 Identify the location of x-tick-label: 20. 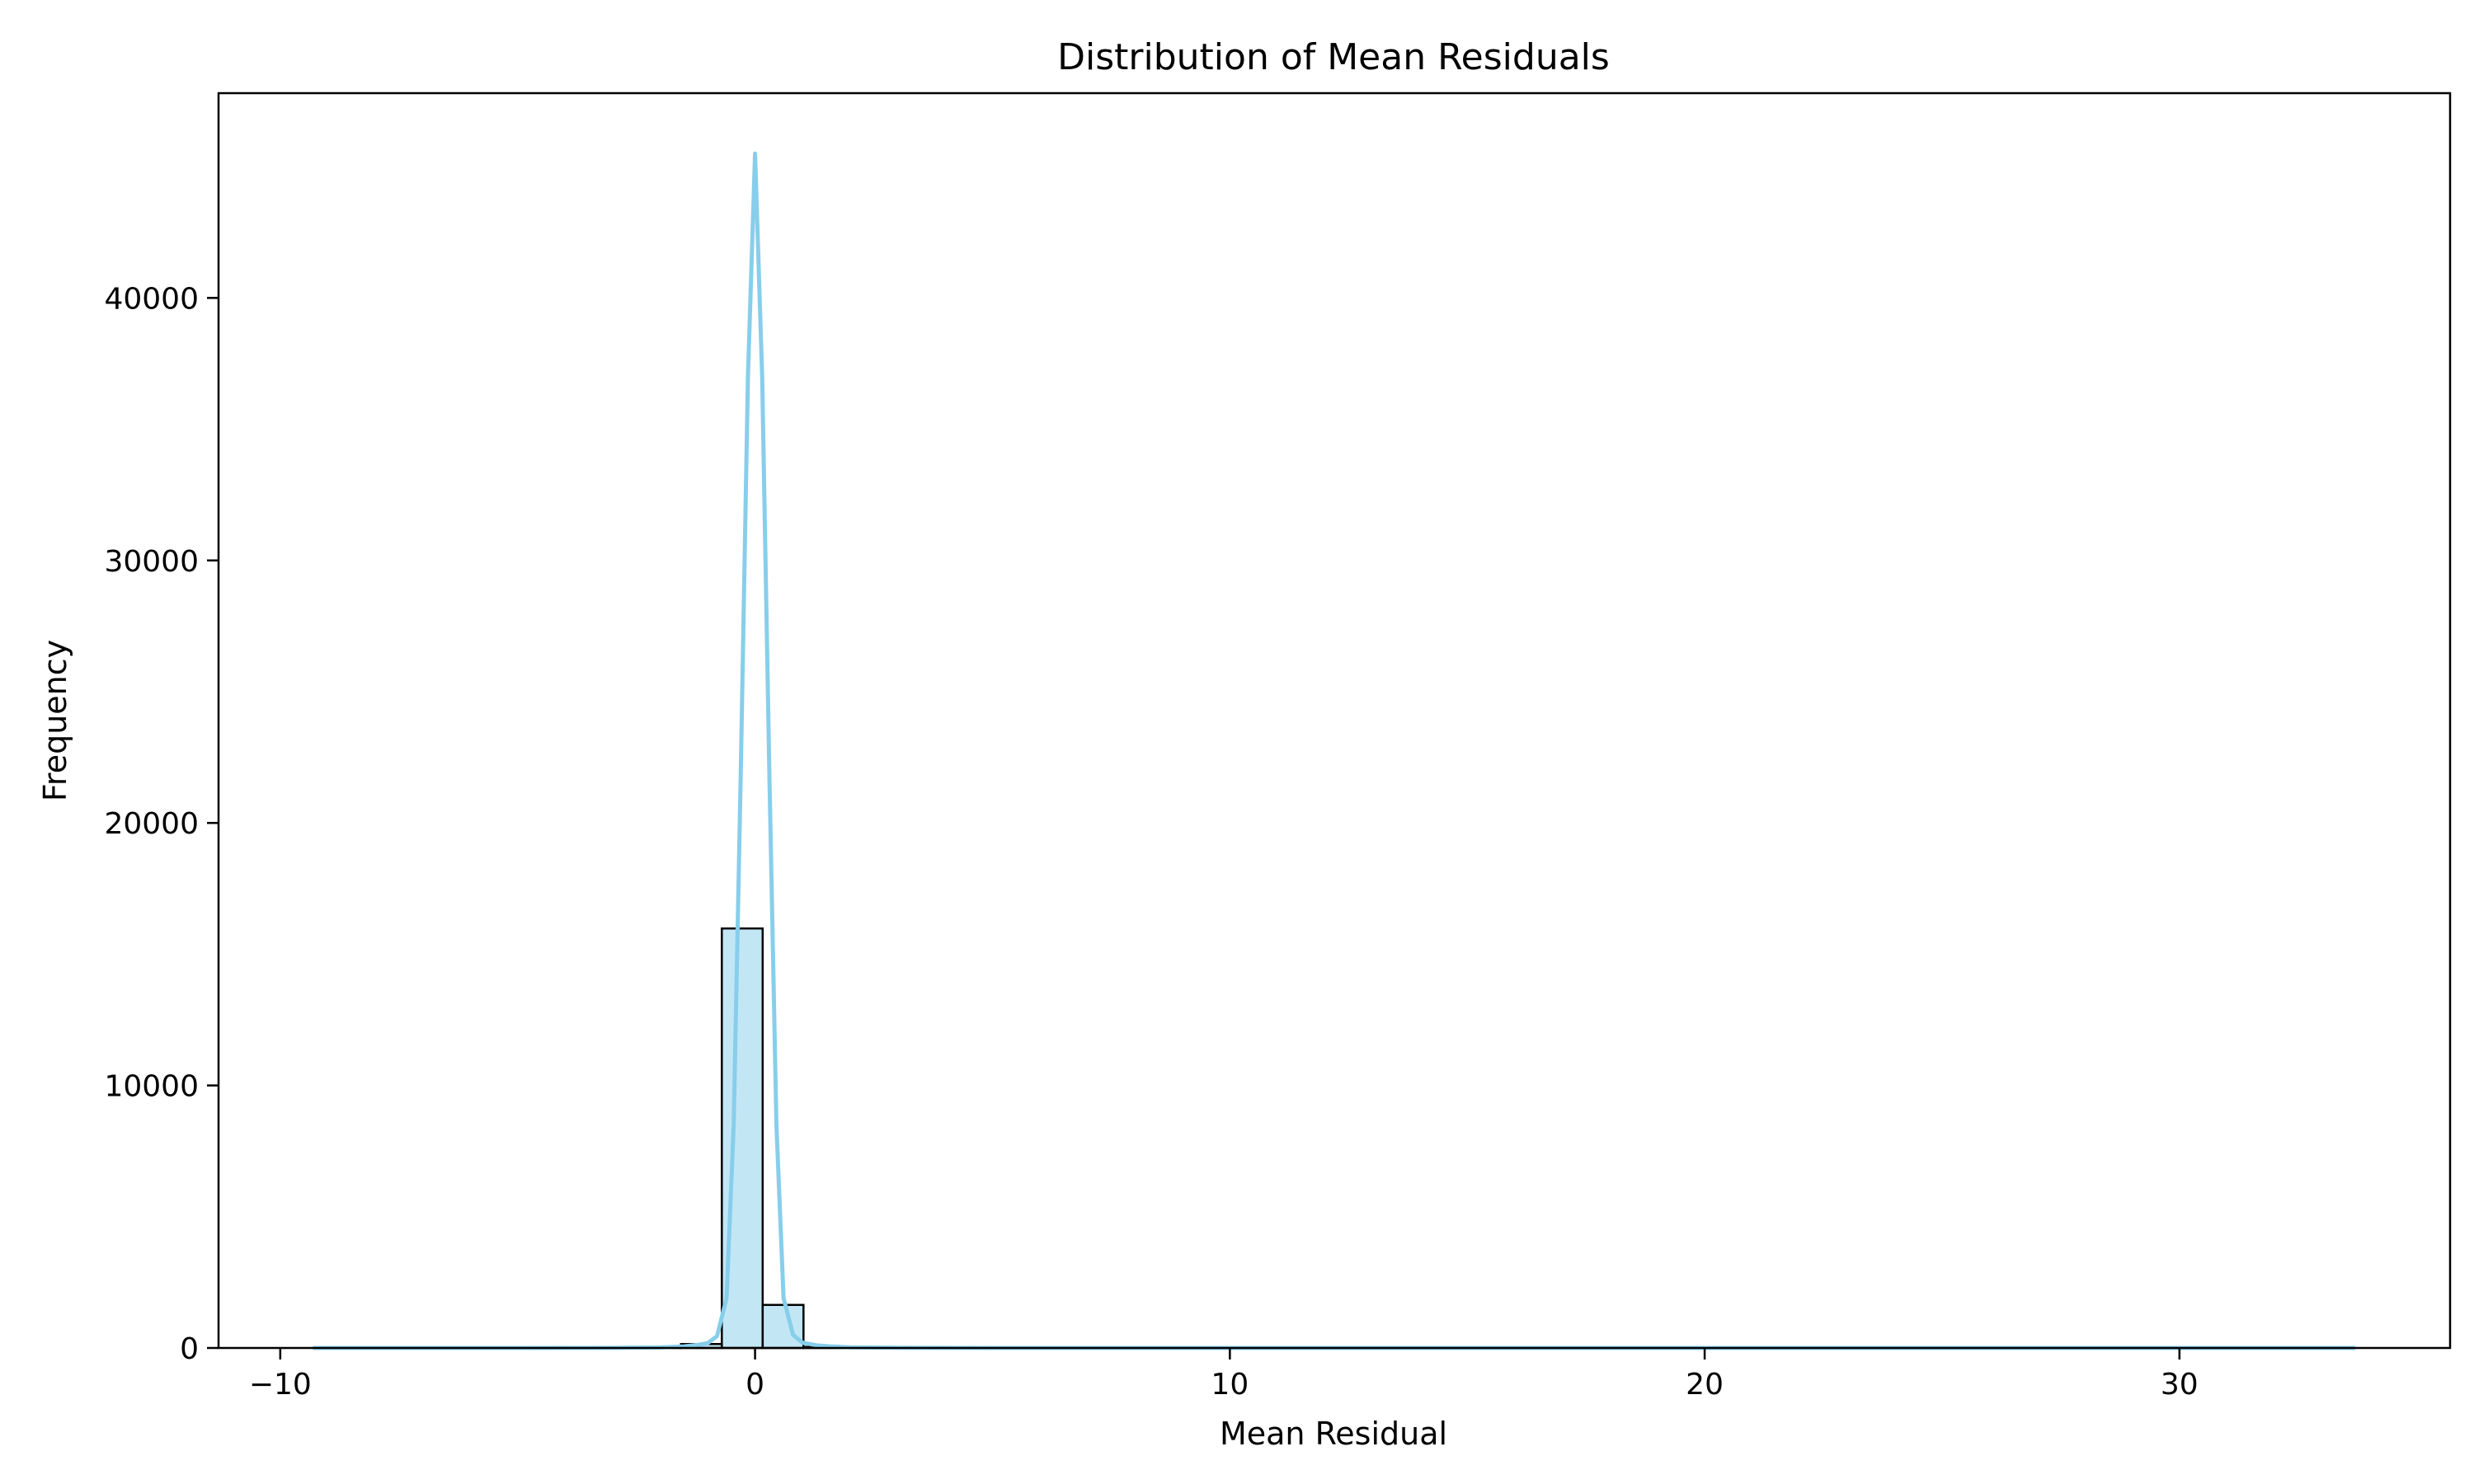
(1705, 1385).